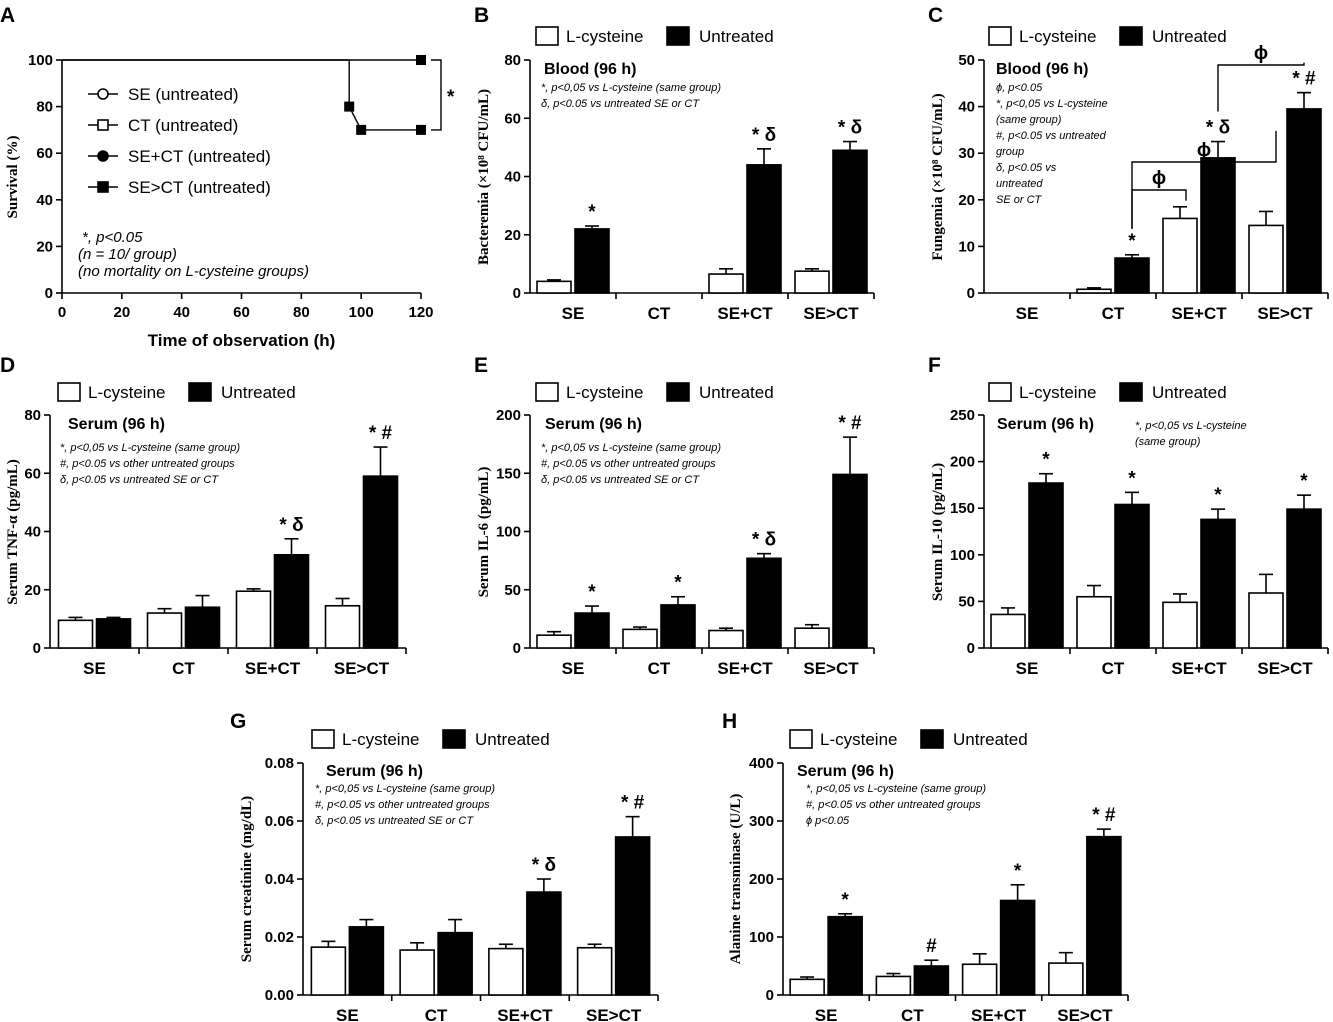 The width and height of the screenshot is (1333, 1022). What do you see at coordinates (7, 15) in the screenshot?
I see `panel-label: A` at bounding box center [7, 15].